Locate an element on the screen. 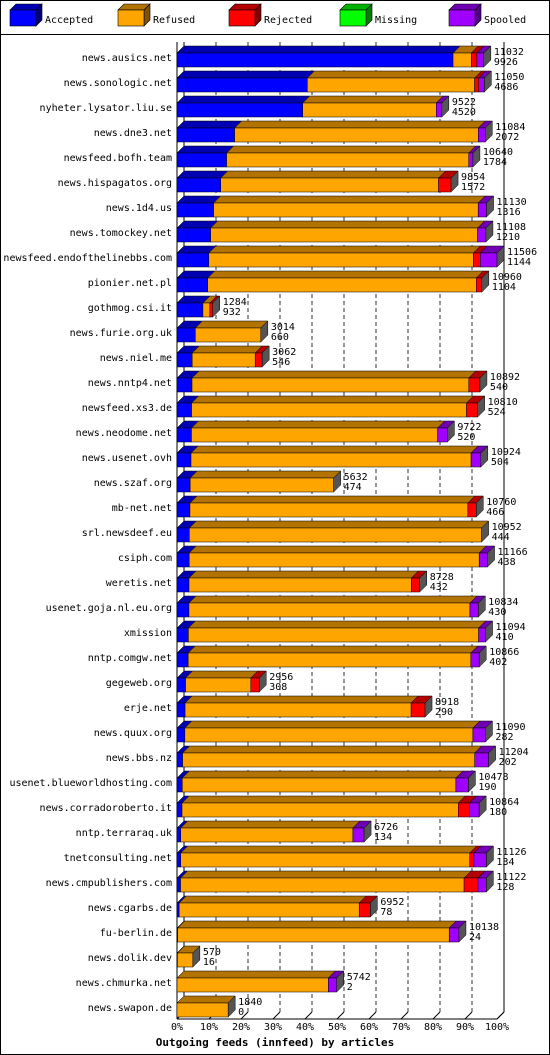 This screenshot has width=550, height=1055. category-label: news.quux.org is located at coordinates (133, 733).